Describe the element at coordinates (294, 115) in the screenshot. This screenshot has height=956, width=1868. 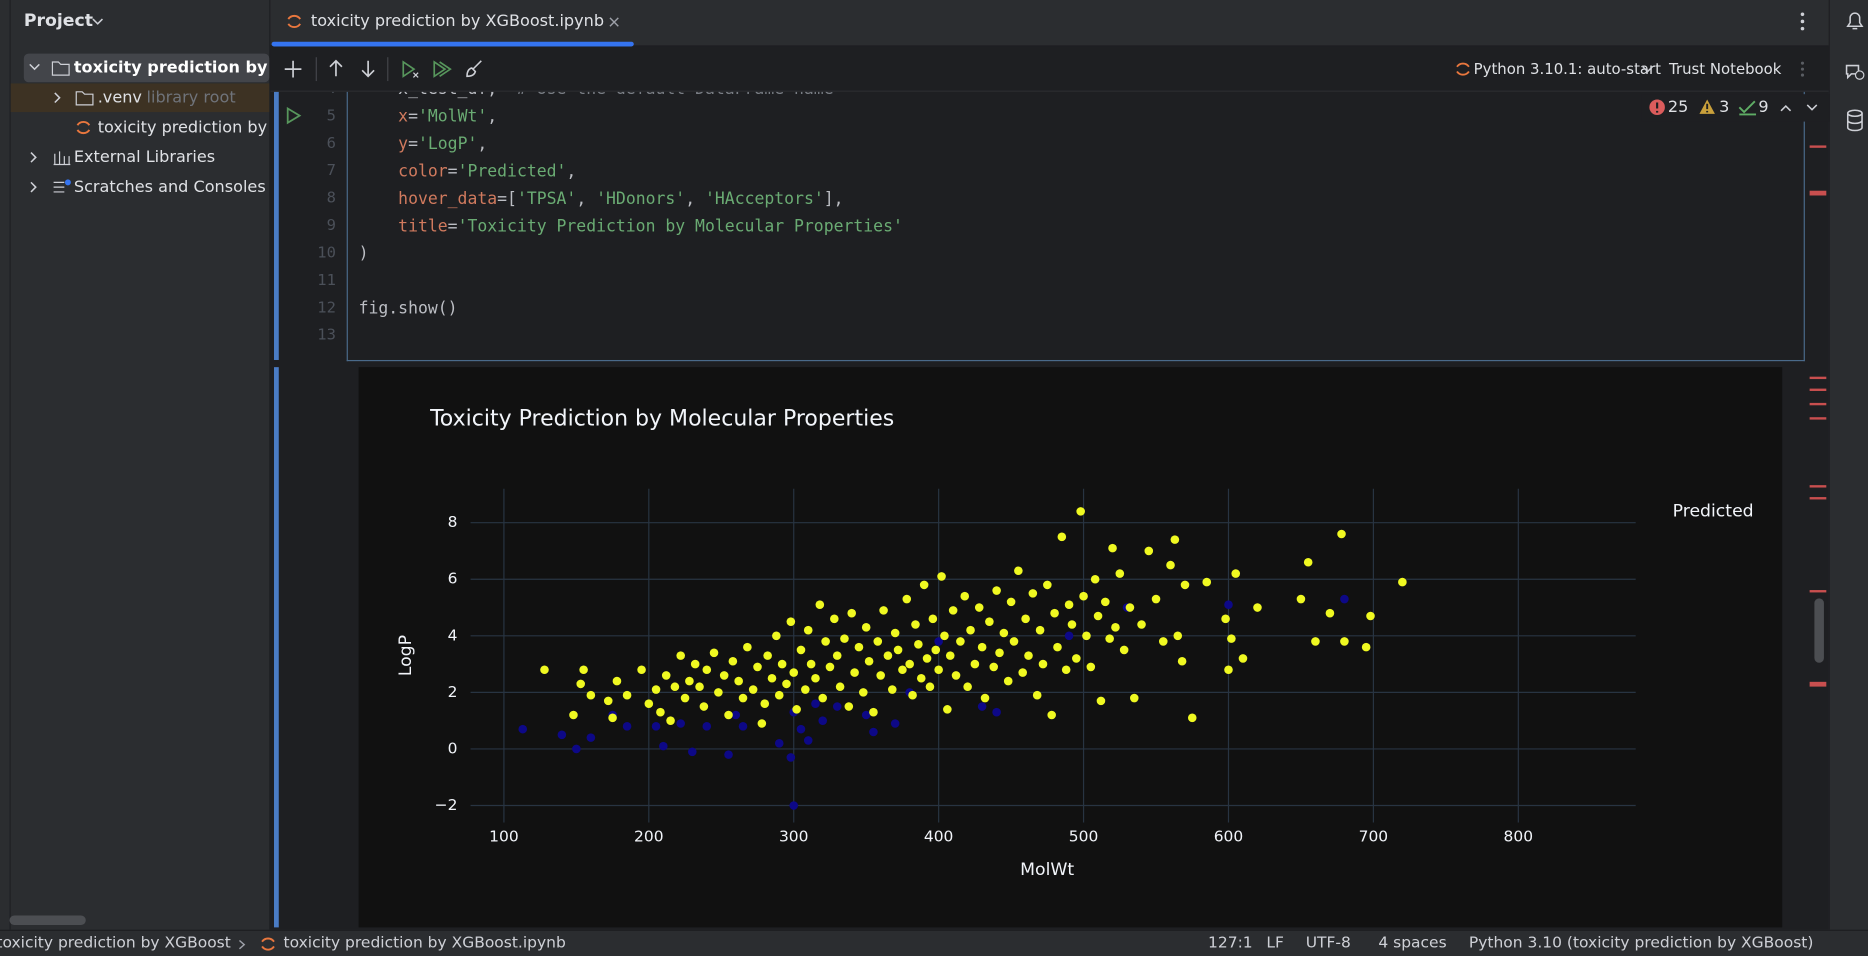
I see `run-cell` at that location.